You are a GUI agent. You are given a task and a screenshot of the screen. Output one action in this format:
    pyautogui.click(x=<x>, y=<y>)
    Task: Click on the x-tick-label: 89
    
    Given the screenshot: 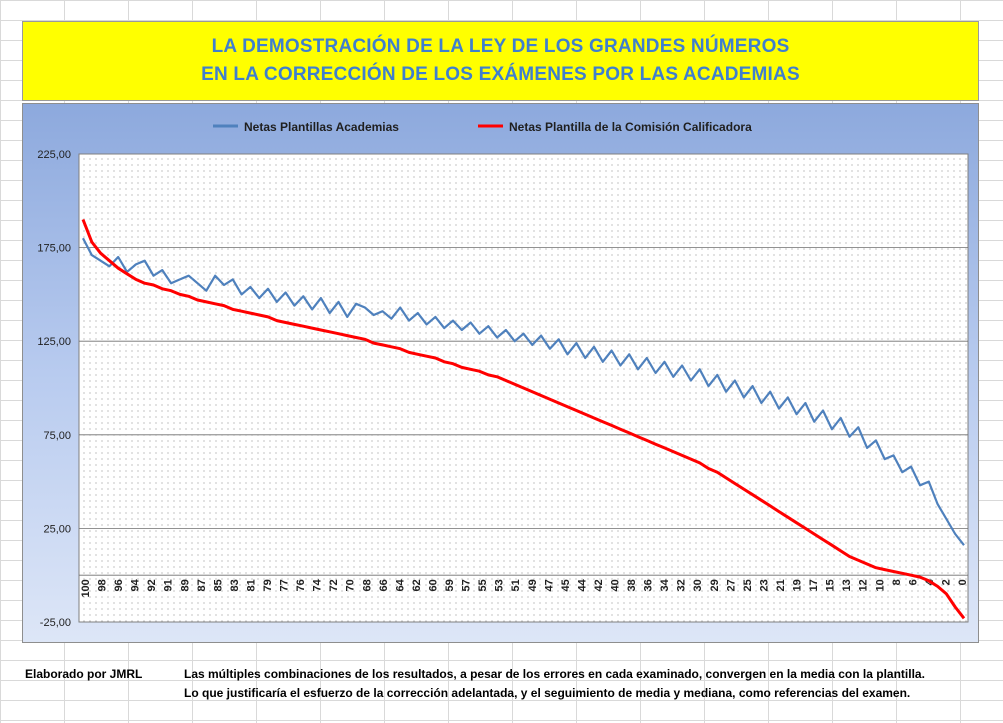 What is the action you would take?
    pyautogui.click(x=185, y=585)
    